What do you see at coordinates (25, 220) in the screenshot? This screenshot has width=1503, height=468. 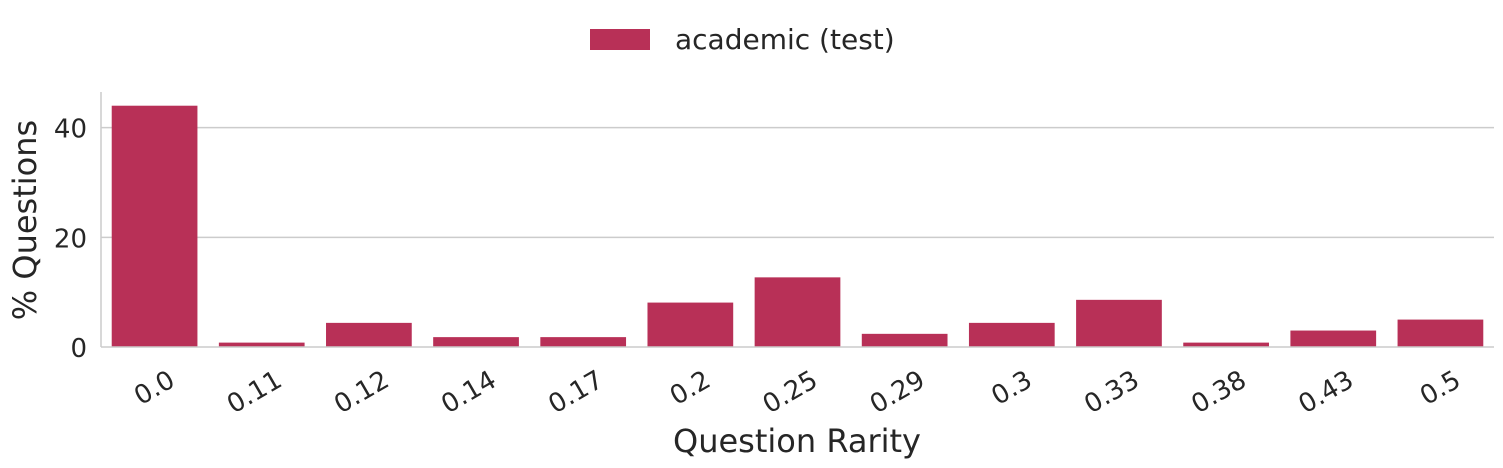 I see `y-axis-title: % Questions` at bounding box center [25, 220].